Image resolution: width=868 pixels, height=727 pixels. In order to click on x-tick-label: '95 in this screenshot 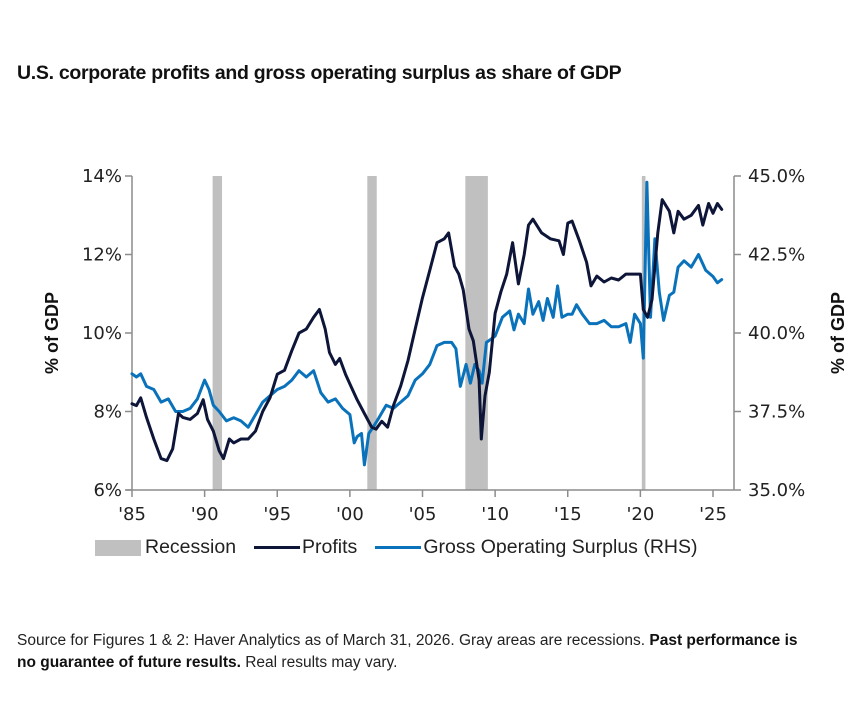, I will do `click(277, 514)`.